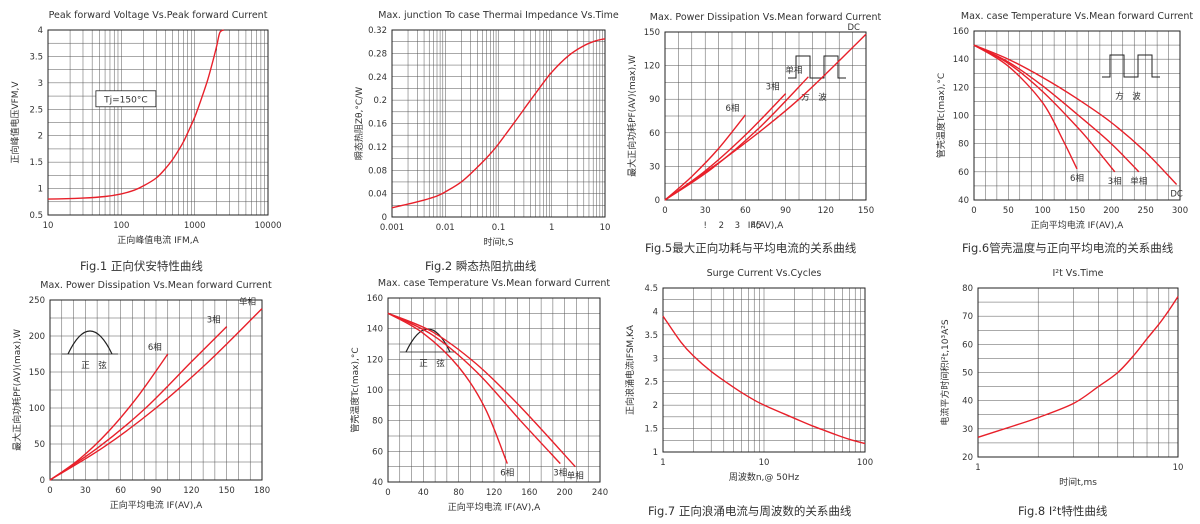 This screenshot has width=1200, height=524. Describe the element at coordinates (267, 226) in the screenshot. I see `x-tick-label: 10000` at that location.